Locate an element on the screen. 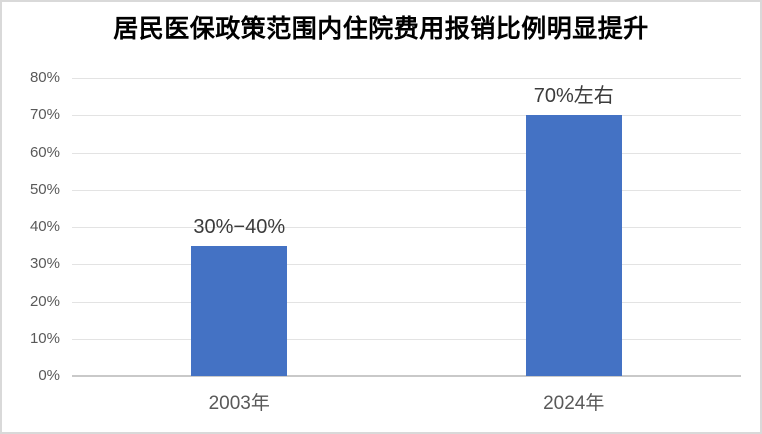 The image size is (762, 434). x-axis-tick-label: 2024年 is located at coordinates (574, 403).